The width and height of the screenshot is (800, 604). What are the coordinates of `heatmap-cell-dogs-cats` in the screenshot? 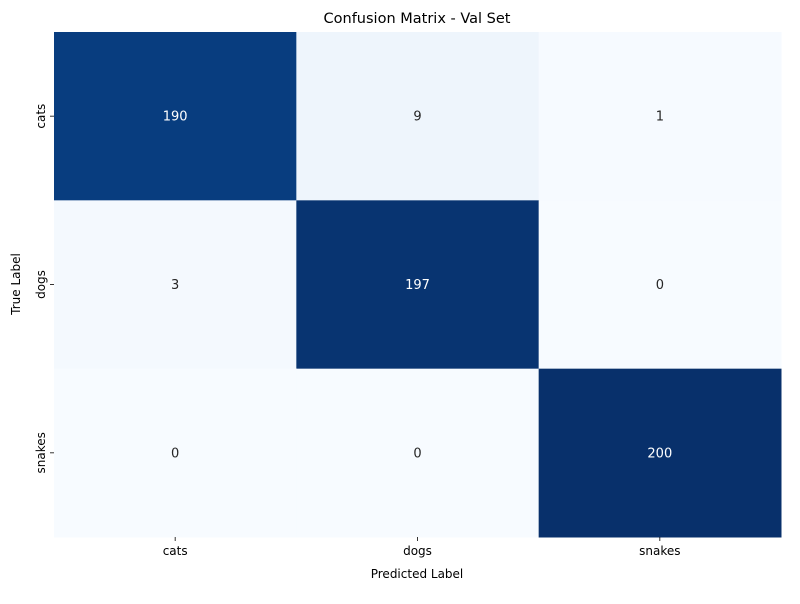 It's located at (175, 285).